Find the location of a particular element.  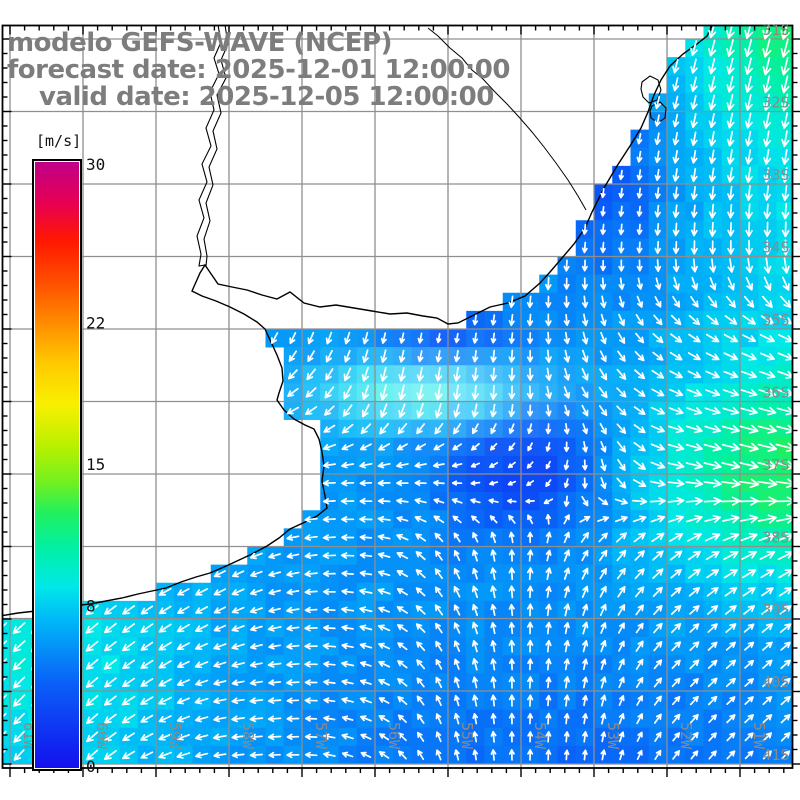

lon-label: 52W is located at coordinates (686, 736).